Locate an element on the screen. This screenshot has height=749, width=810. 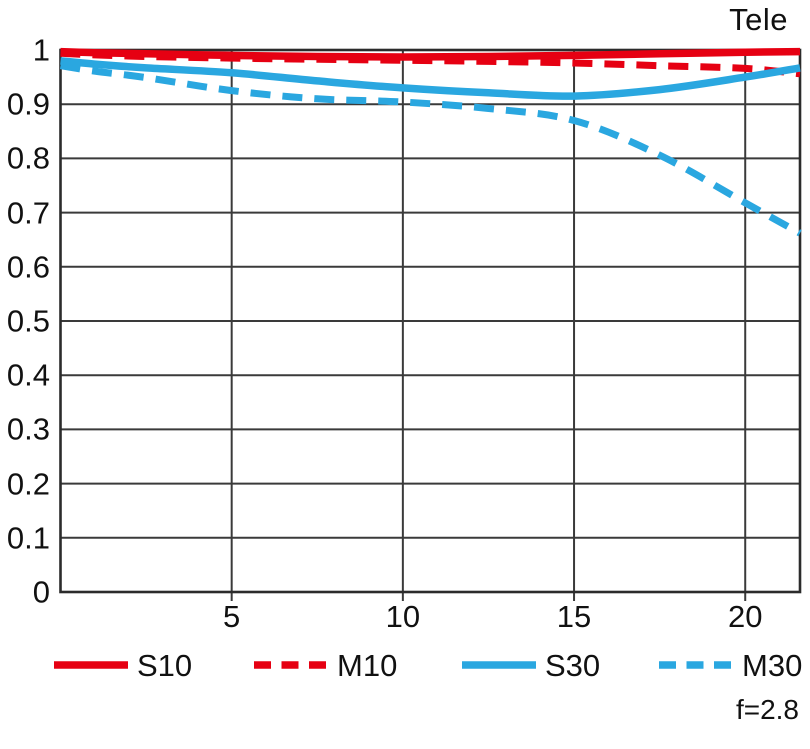
y-axis-label: 0.8 is located at coordinates (28, 158).